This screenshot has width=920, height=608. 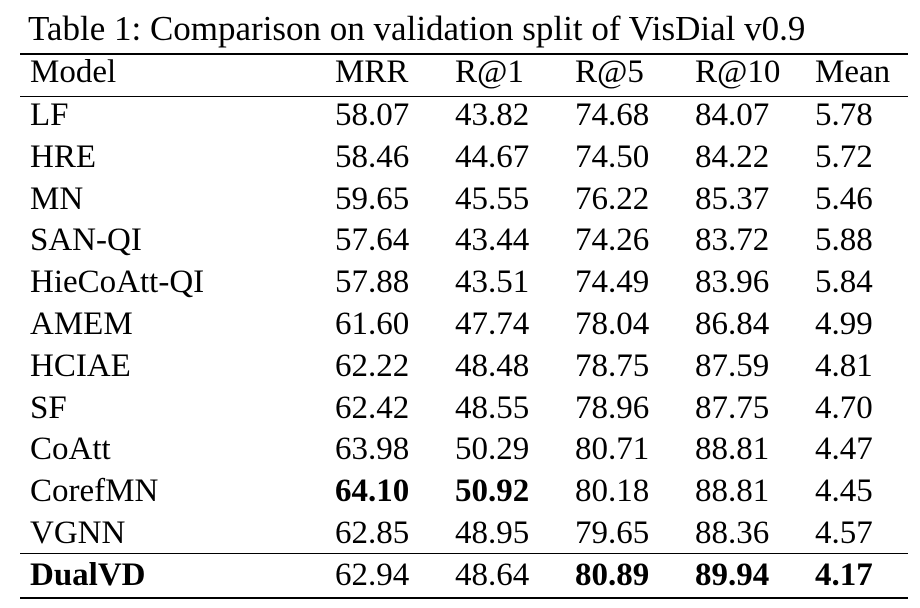 I want to click on metric-cell: 43.82, so click(x=492, y=115).